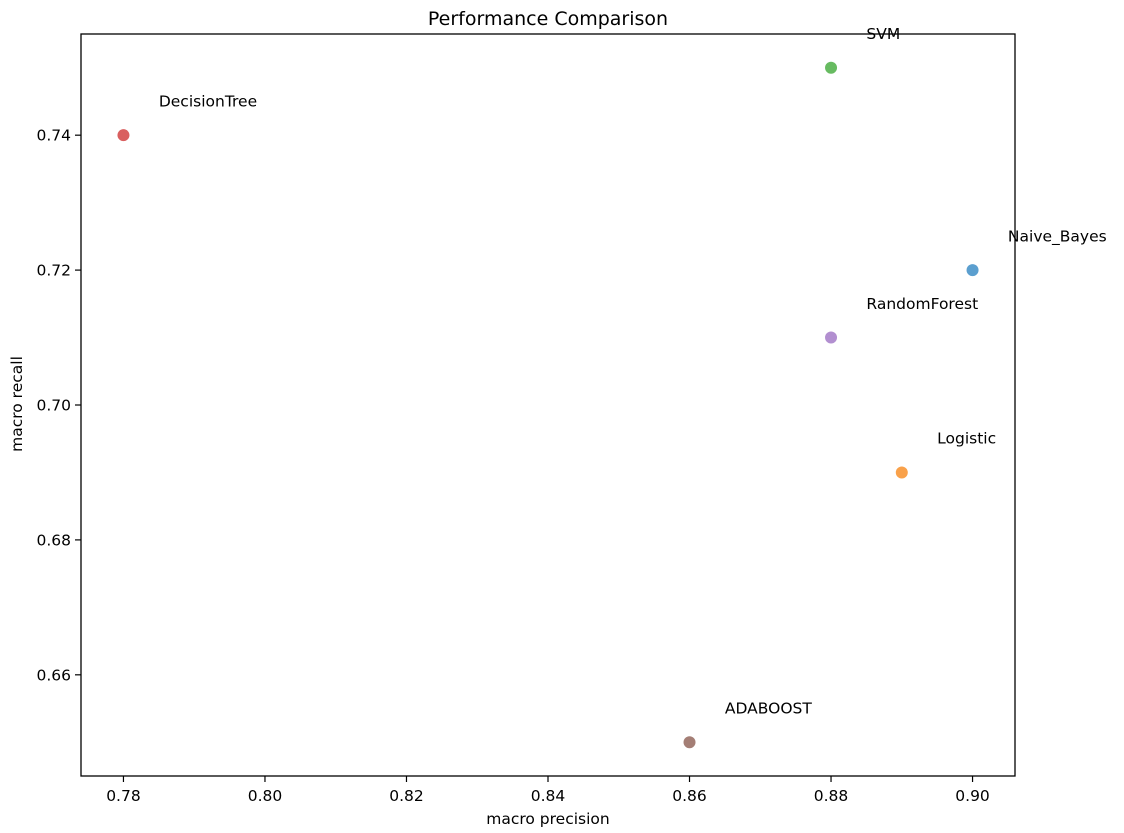  Describe the element at coordinates (53, 136) in the screenshot. I see `y-tick-label: 0.74` at that location.